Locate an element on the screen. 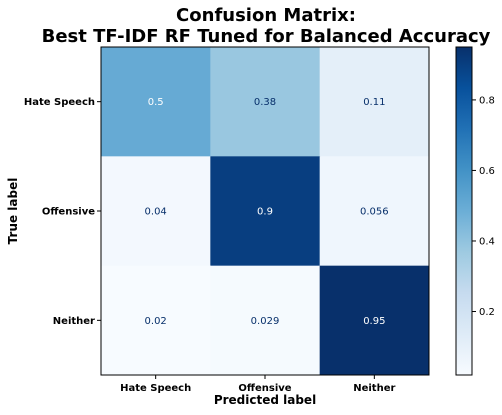 The image size is (502, 415). cell-value-label: 0.9 is located at coordinates (265, 212).